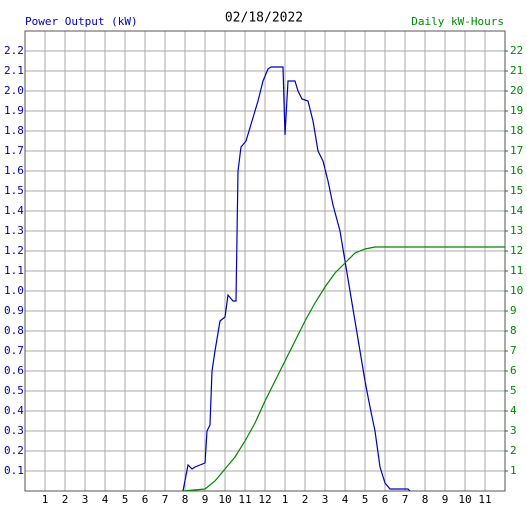  I want to click on y-tick-label: 1.1, so click(14, 270).